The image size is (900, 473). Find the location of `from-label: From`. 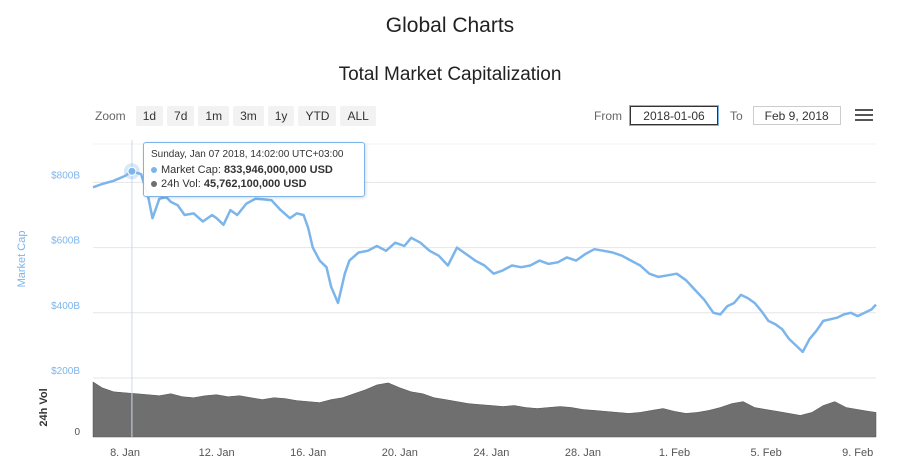

from-label: From is located at coordinates (608, 115).